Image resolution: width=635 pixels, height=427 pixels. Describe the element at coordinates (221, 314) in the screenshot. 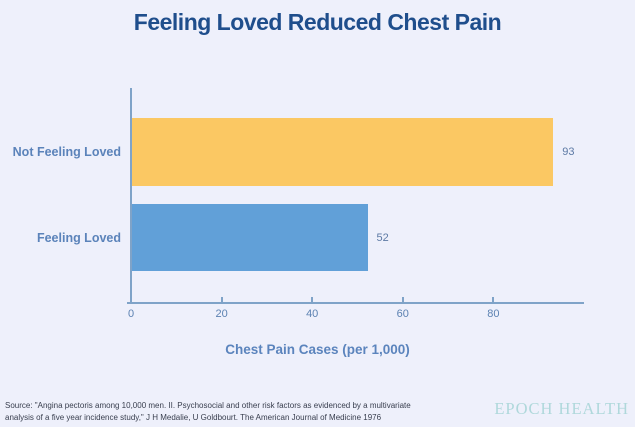

I see `x-axis-tick-label: 20` at that location.